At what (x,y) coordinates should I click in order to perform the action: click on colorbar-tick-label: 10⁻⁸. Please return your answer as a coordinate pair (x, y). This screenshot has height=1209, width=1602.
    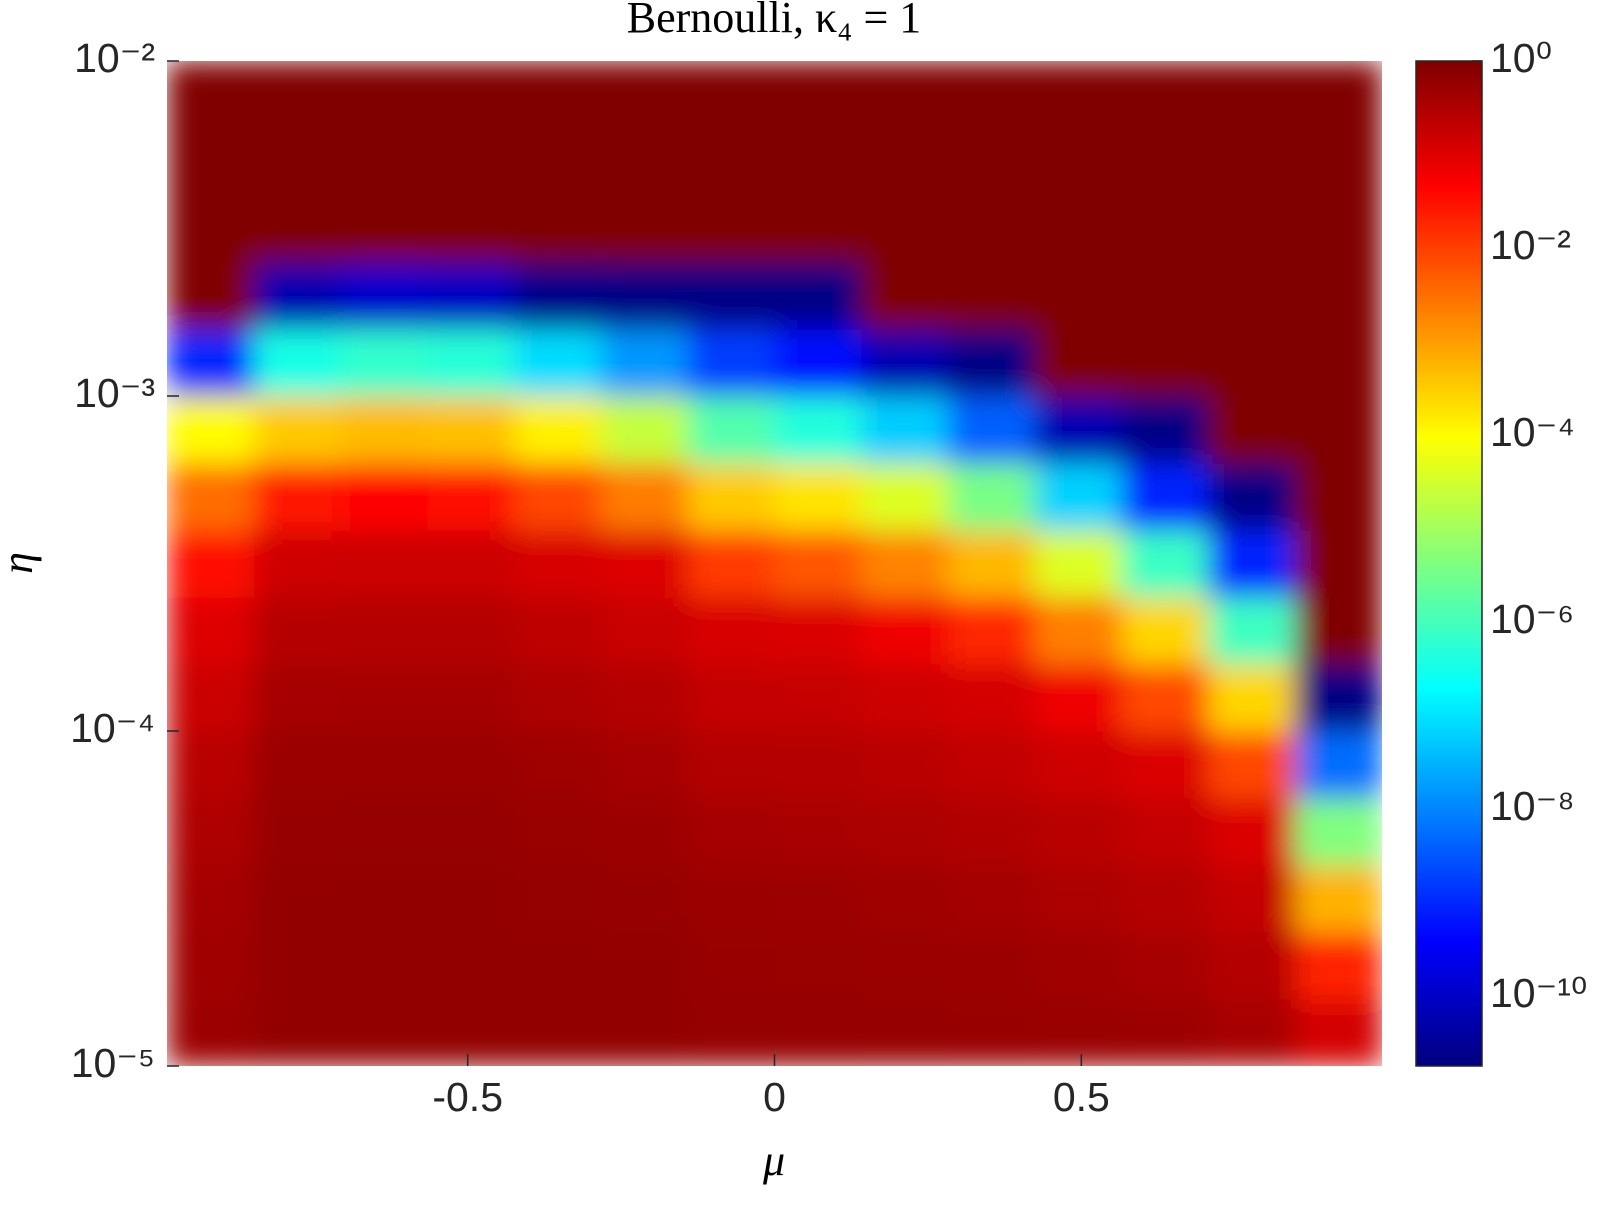
    Looking at the image, I should click on (1532, 806).